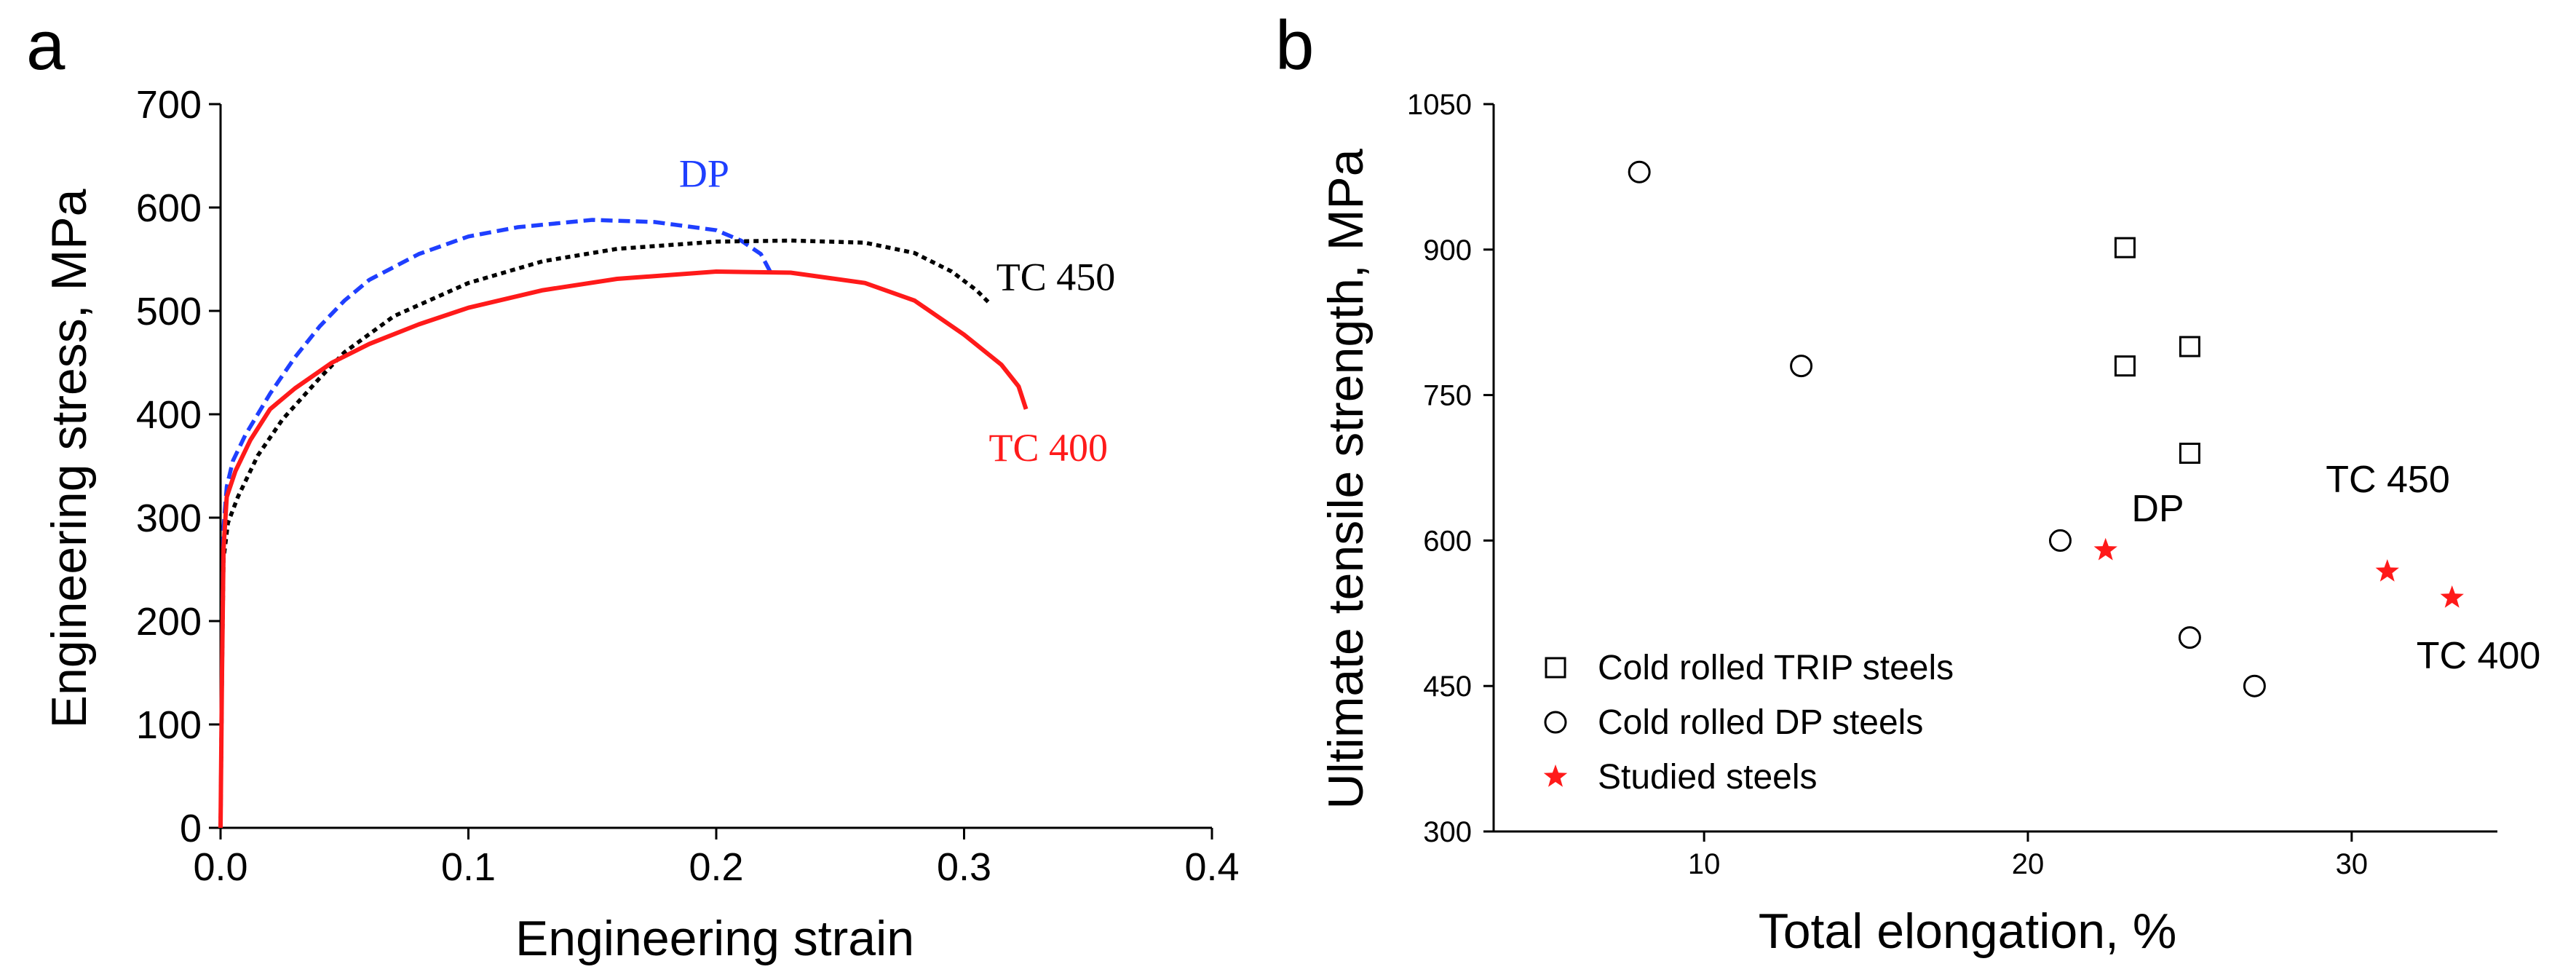 The width and height of the screenshot is (2576, 980). Describe the element at coordinates (2028, 864) in the screenshot. I see `panel-b-x-tick-label: 20` at that location.